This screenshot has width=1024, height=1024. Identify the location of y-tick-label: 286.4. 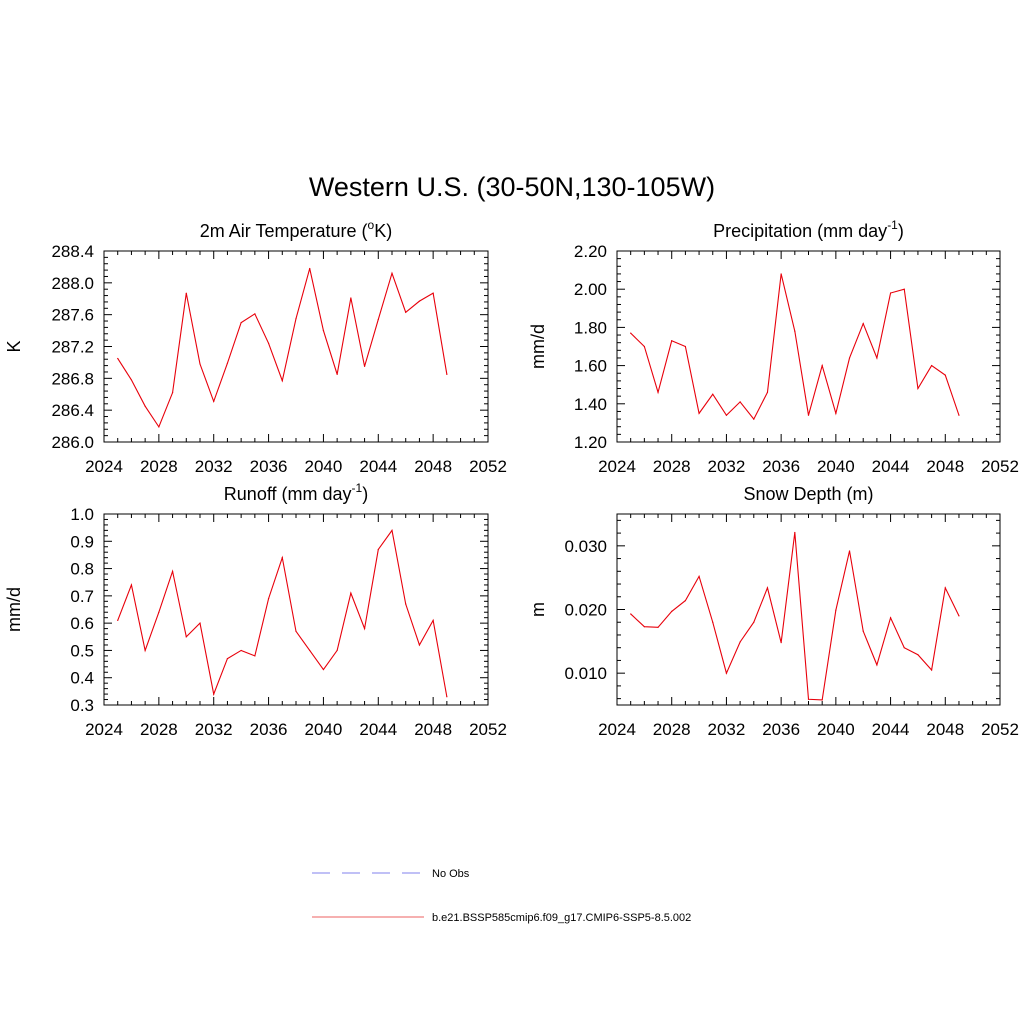
(72, 410).